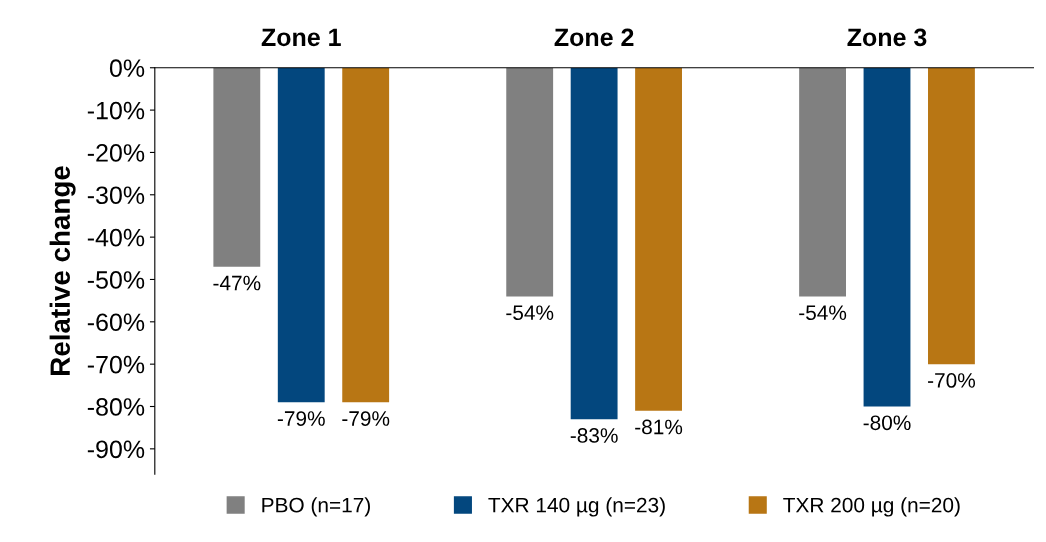 This screenshot has width=1046, height=542. Describe the element at coordinates (116, 195) in the screenshot. I see `y-tick-label: -30%` at that location.